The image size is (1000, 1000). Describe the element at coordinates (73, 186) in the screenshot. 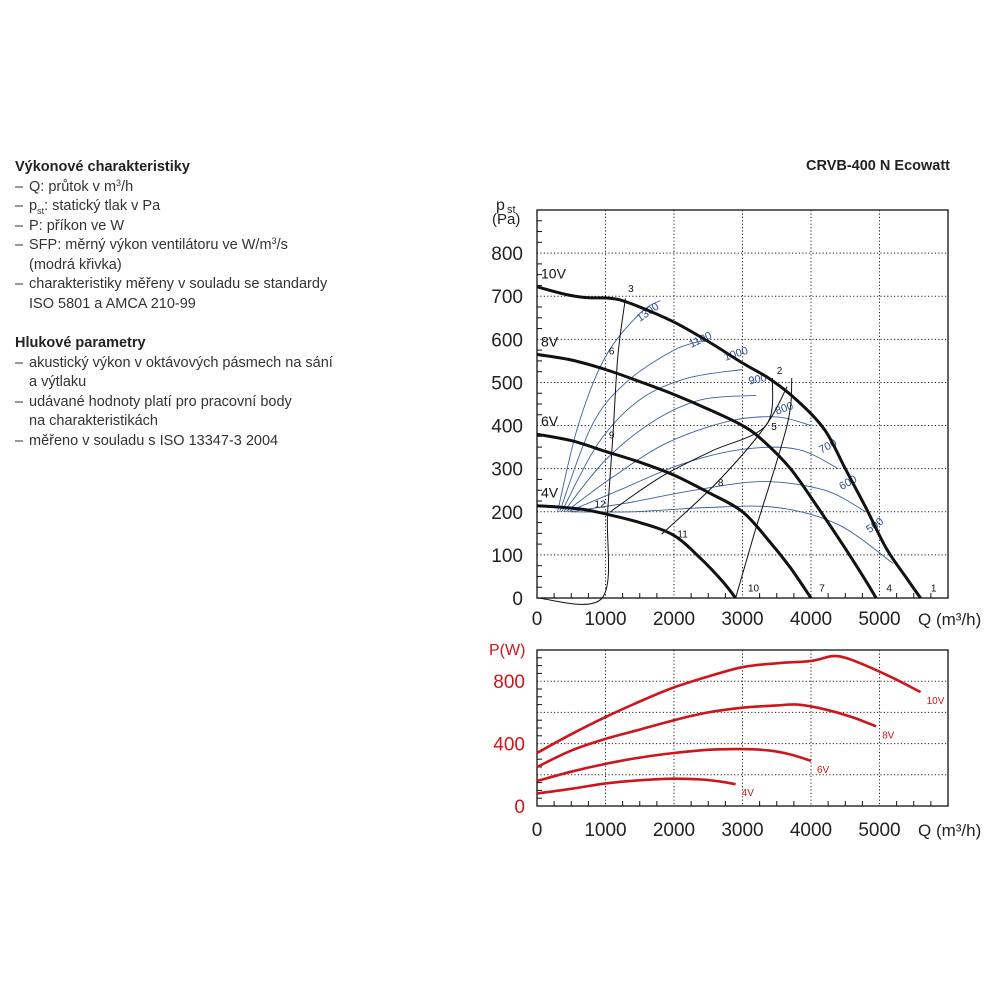

I see `list-item-pre: Q: průtok v m` at that location.